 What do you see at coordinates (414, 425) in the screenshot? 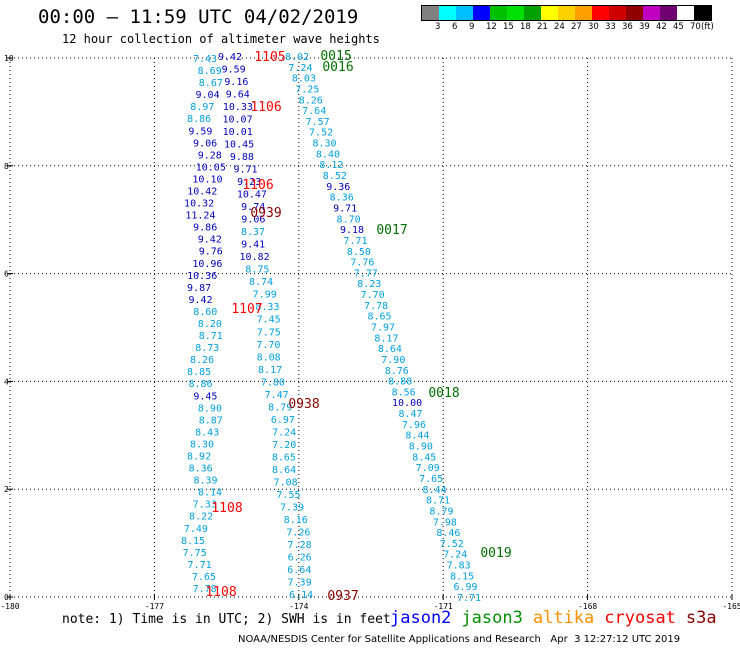
I see `swh-reading: 7.96` at bounding box center [414, 425].